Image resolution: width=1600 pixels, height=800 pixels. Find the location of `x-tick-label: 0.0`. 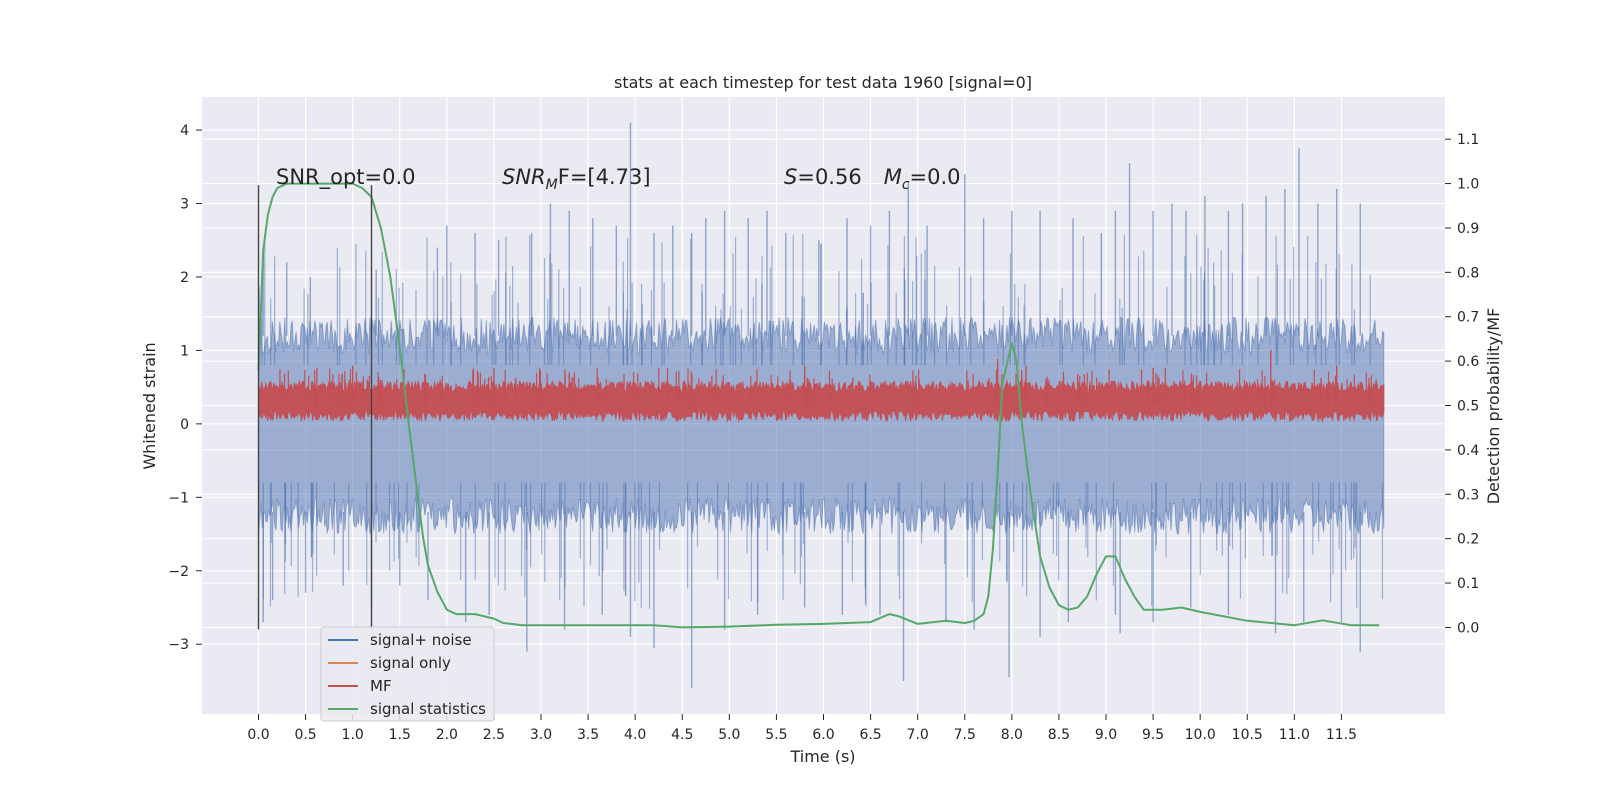

x-tick-label: 0.0 is located at coordinates (258, 735).